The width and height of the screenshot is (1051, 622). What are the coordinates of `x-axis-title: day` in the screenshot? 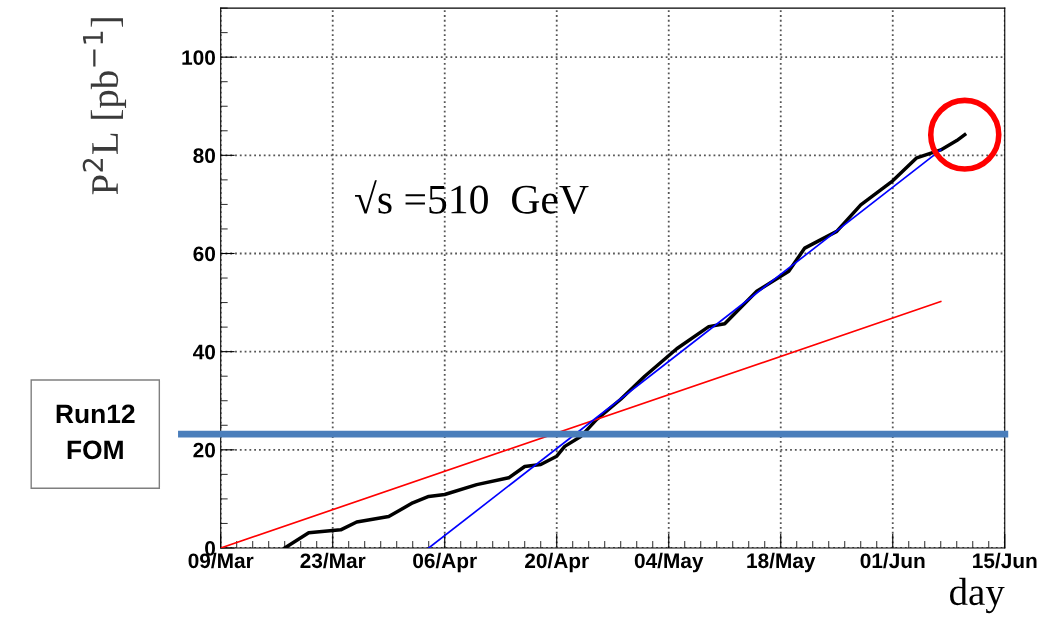 It's located at (977, 595).